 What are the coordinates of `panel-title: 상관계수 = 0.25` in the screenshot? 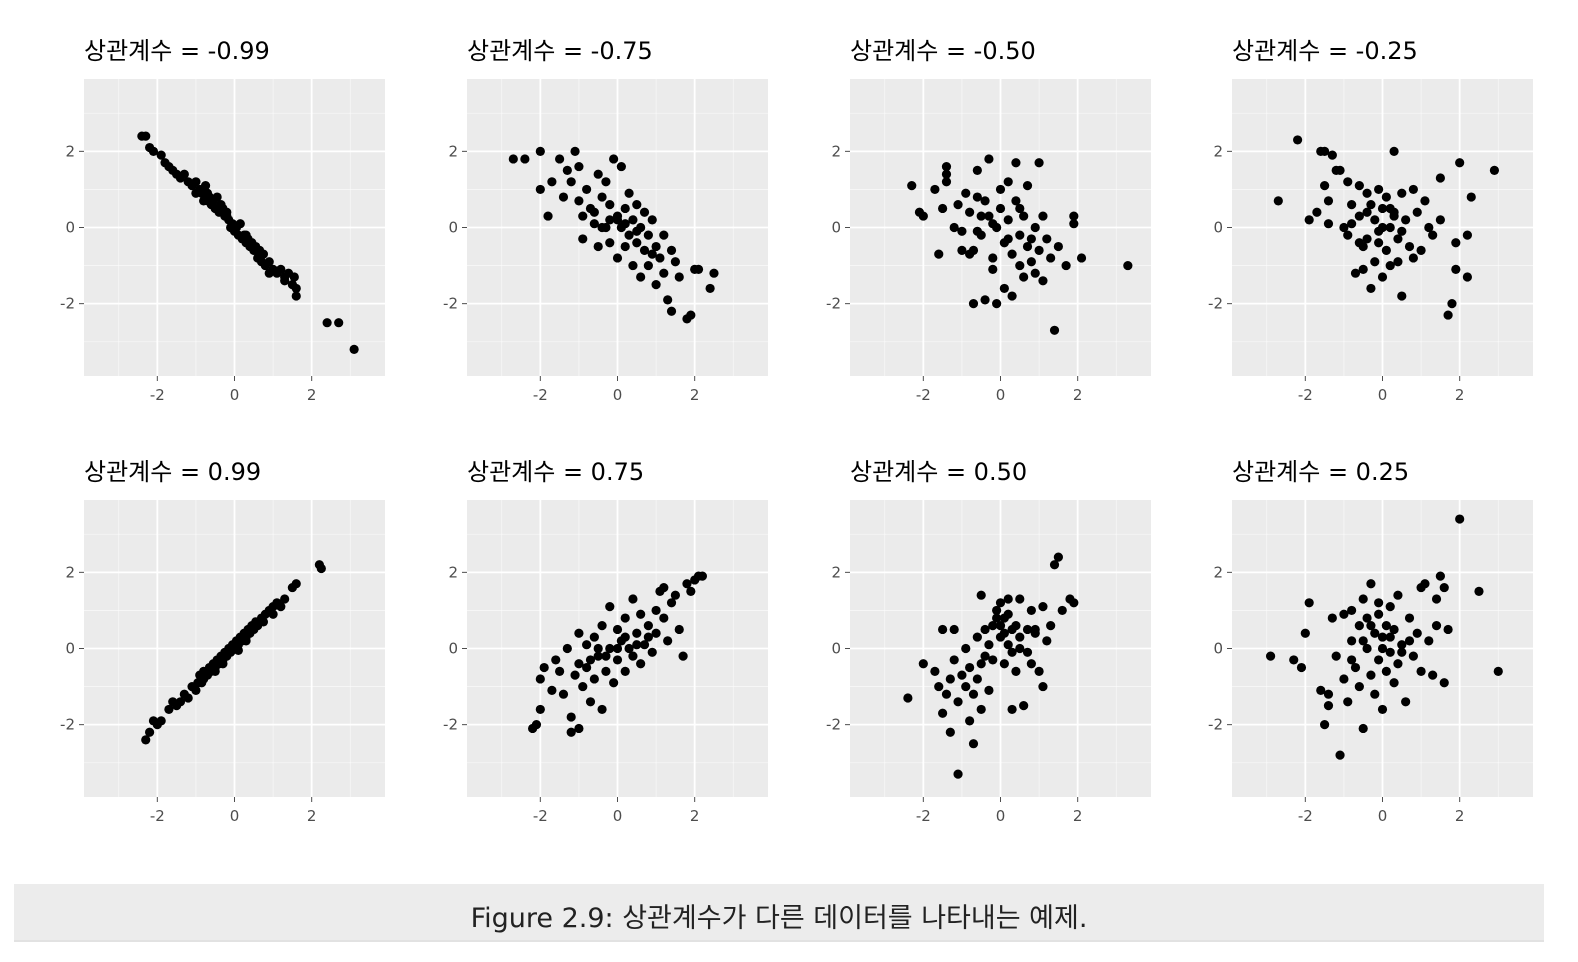 It's located at (1320, 472).